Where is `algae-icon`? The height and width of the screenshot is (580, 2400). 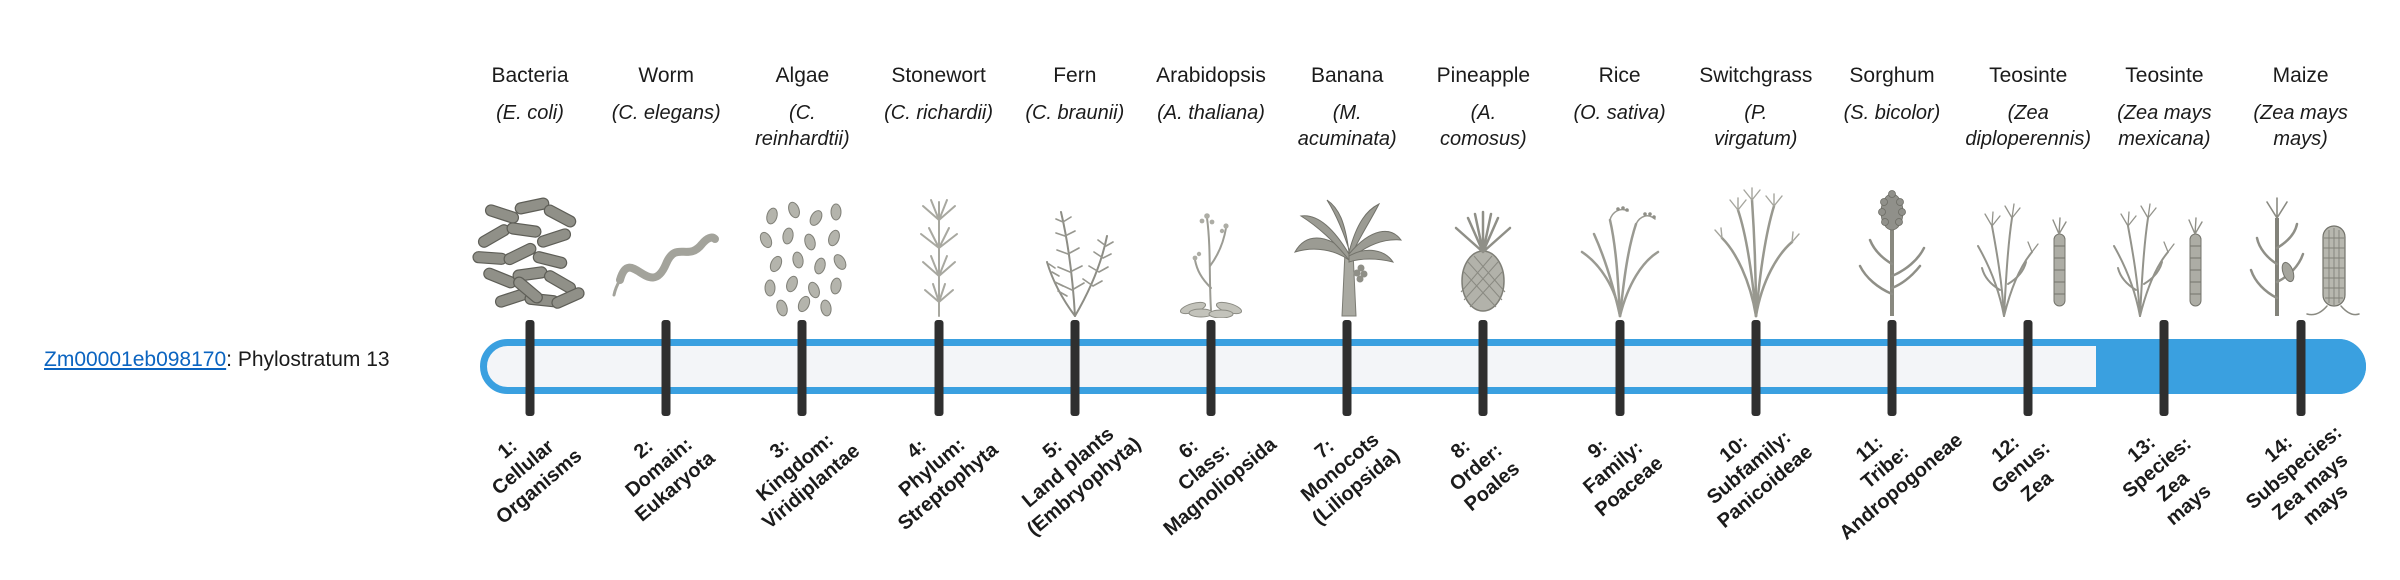
algae-icon is located at coordinates (802, 243).